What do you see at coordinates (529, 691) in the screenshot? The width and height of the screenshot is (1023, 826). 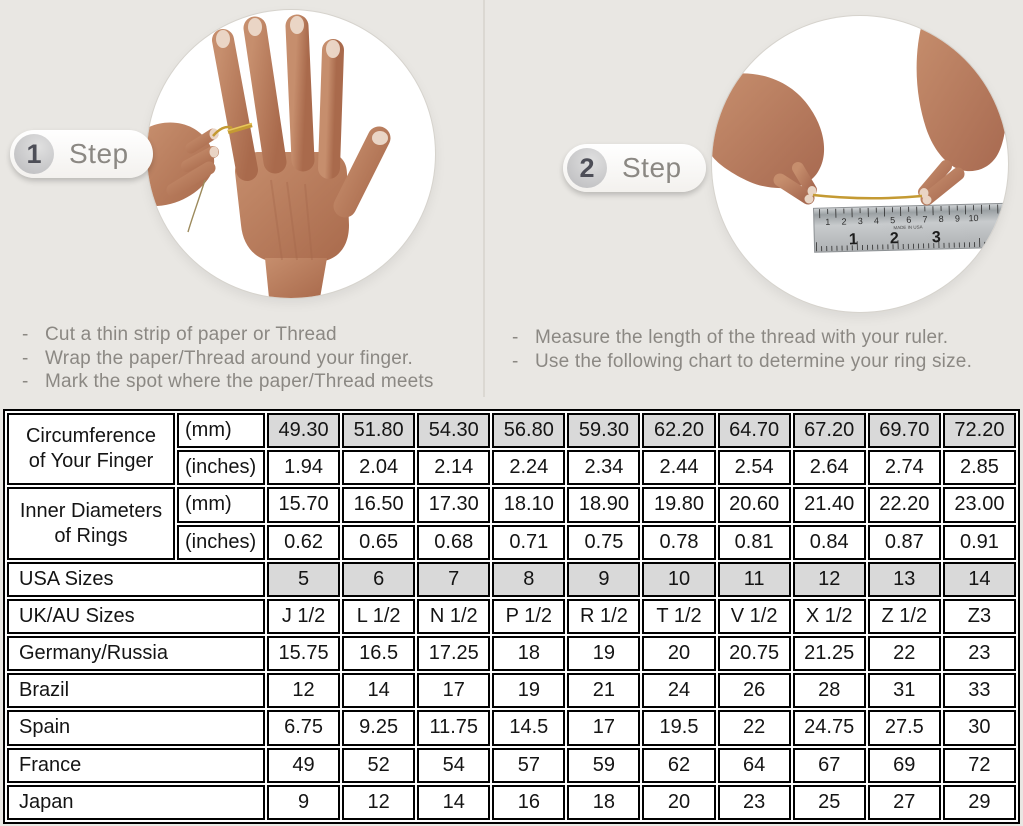 I see `value-cell: 19` at bounding box center [529, 691].